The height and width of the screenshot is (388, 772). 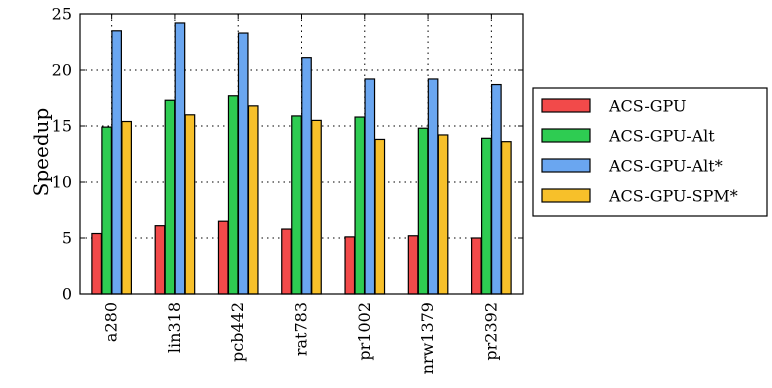 What do you see at coordinates (286, 261) in the screenshot?
I see `bar-acs-gpu-rat783` at bounding box center [286, 261].